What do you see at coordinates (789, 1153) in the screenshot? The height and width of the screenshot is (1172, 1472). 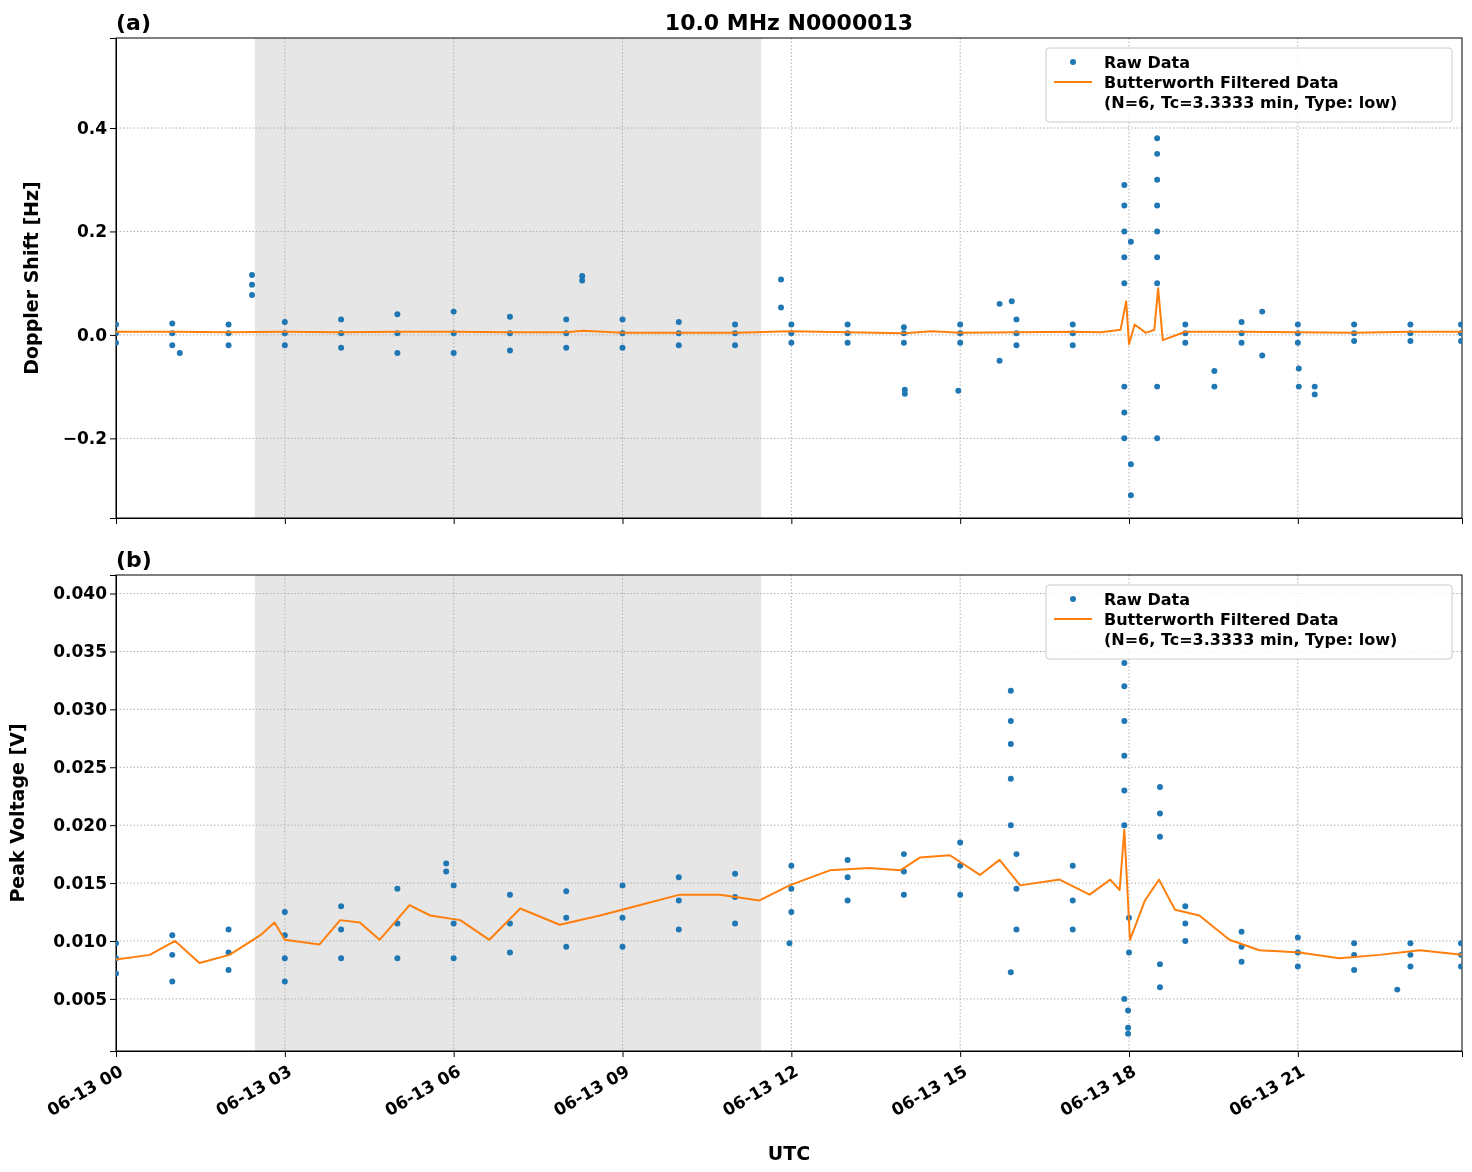 I see `x-axis-title: UTC` at bounding box center [789, 1153].